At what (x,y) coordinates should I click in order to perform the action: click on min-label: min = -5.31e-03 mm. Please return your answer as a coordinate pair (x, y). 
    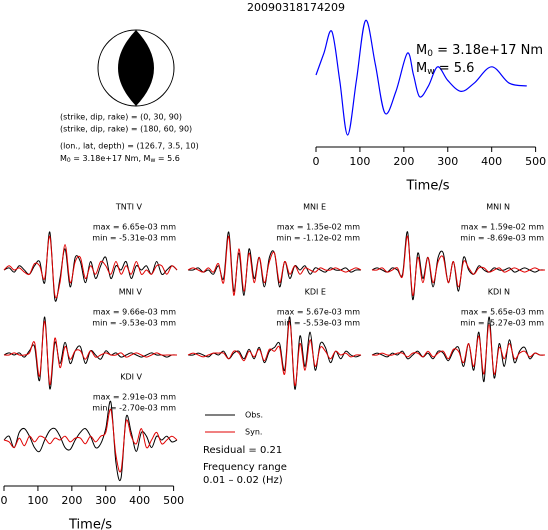
    Looking at the image, I should click on (134, 238).